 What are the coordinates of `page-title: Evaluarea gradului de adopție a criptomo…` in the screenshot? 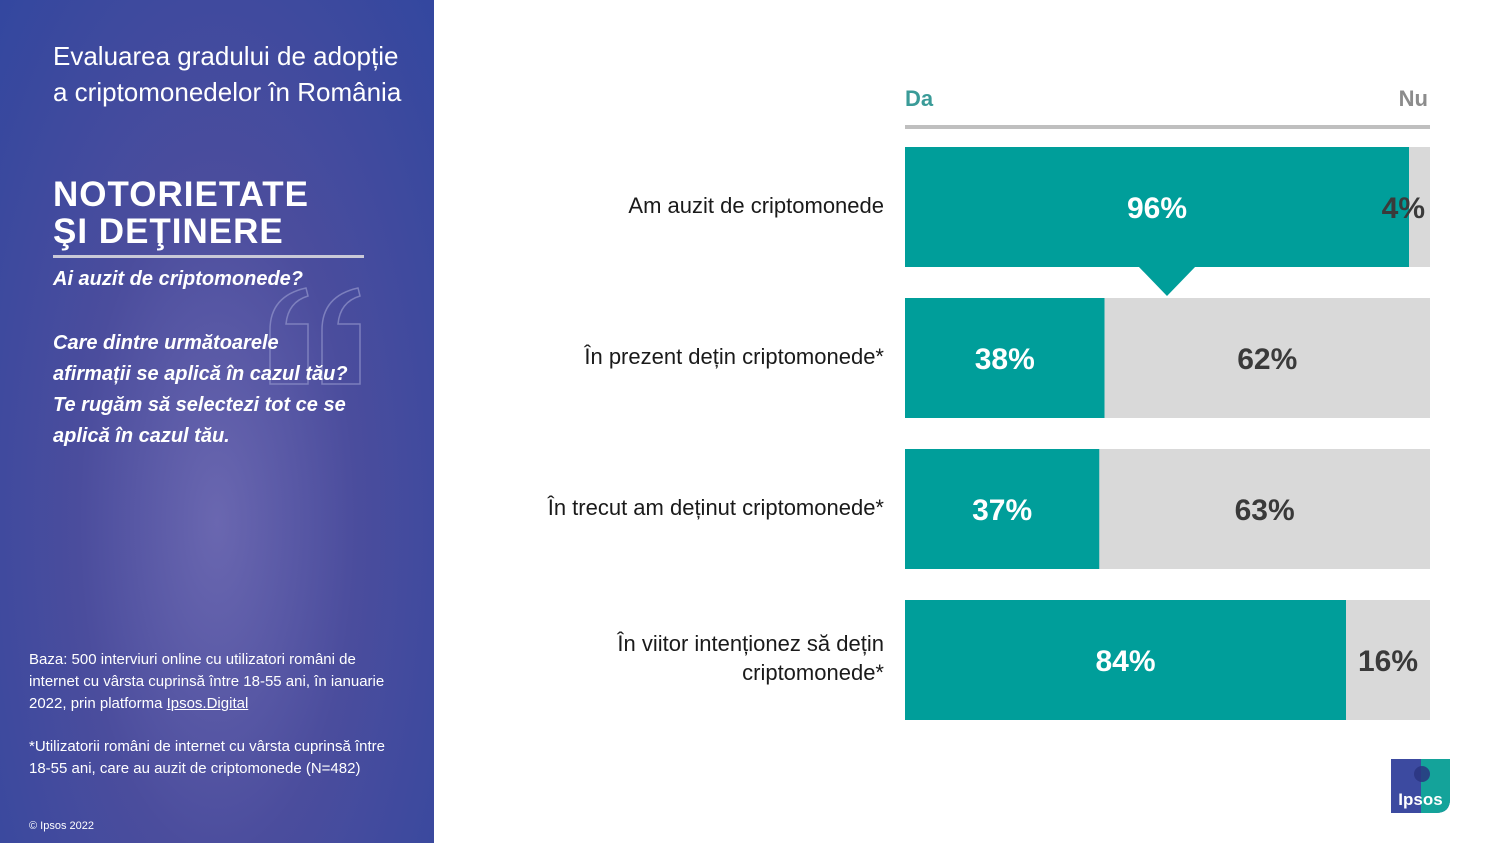 It's located at (227, 74).